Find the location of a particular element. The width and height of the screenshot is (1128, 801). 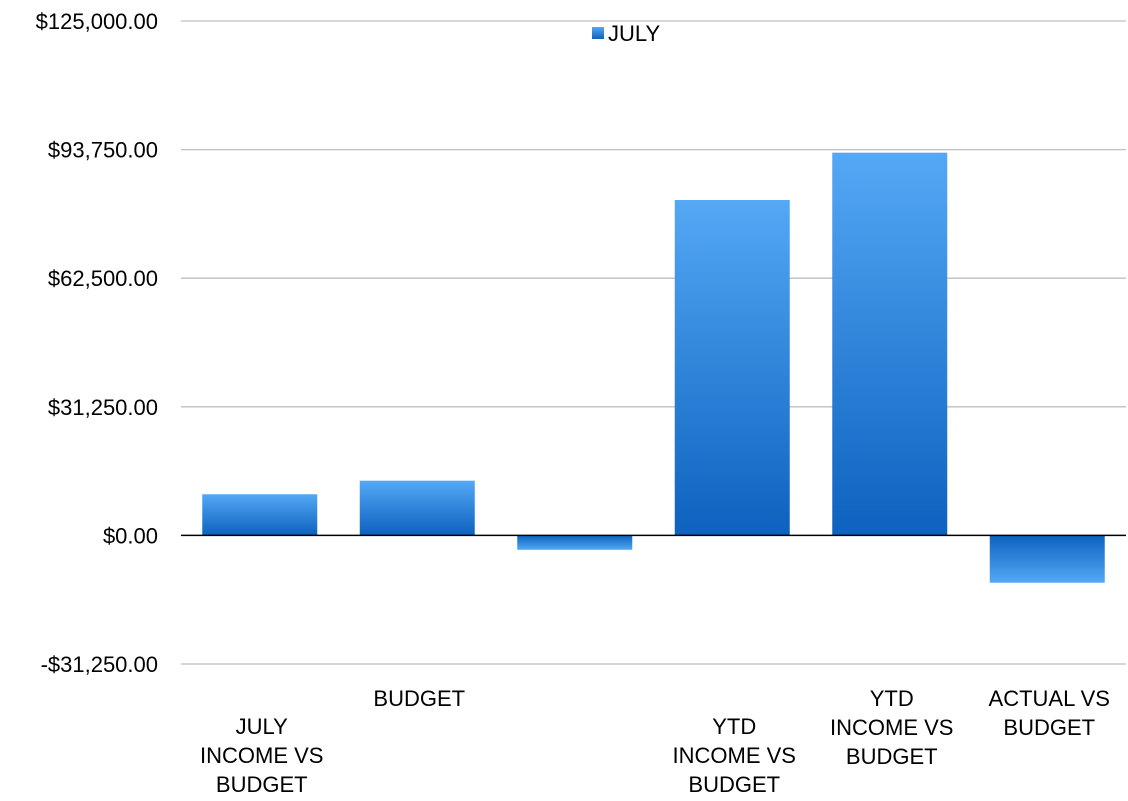

legend-swatch-july is located at coordinates (598, 33).